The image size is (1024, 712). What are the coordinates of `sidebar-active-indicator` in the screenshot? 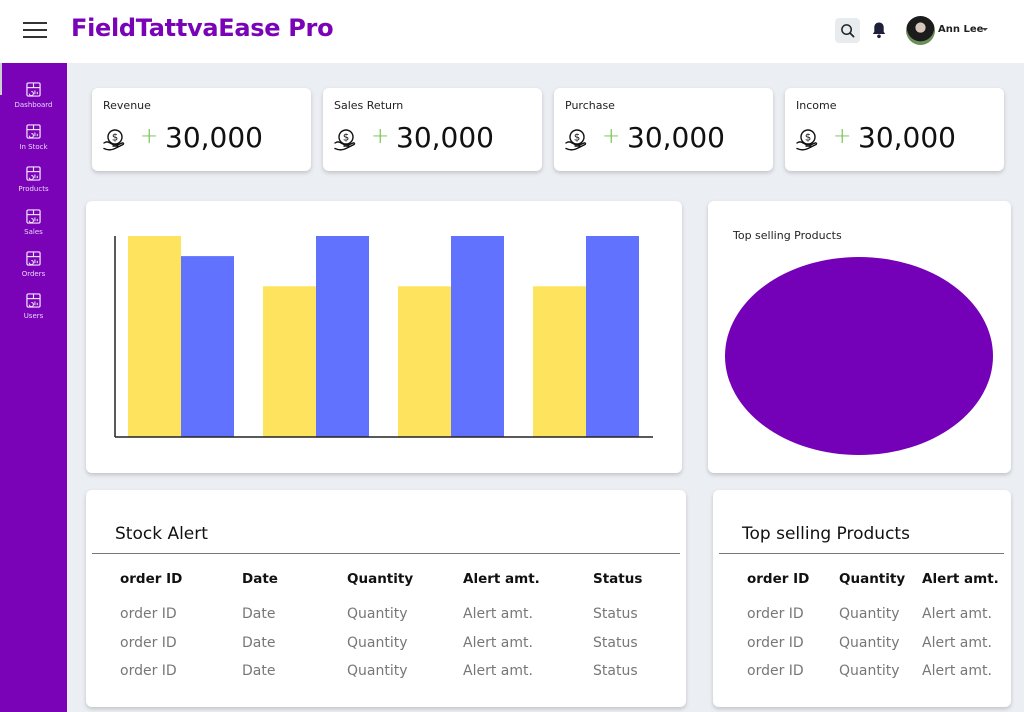 It's located at (1, 79).